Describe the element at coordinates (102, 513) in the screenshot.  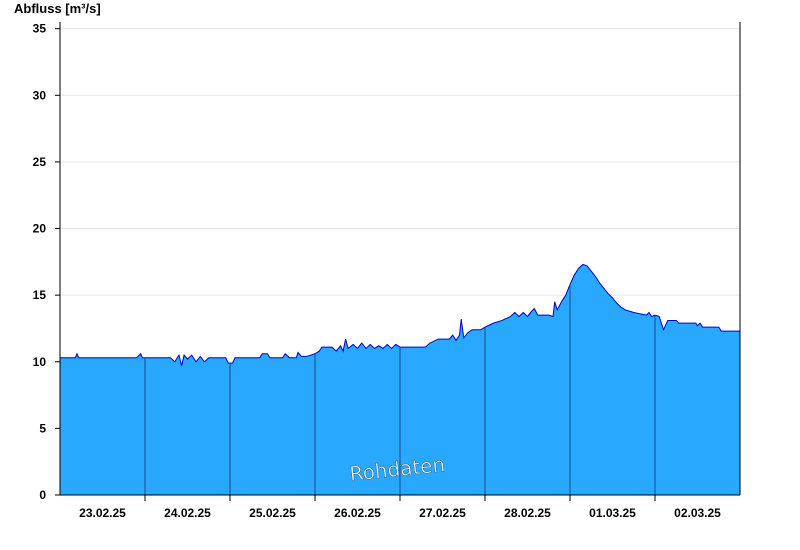
I see `x-tick-label: 23.02.25` at that location.